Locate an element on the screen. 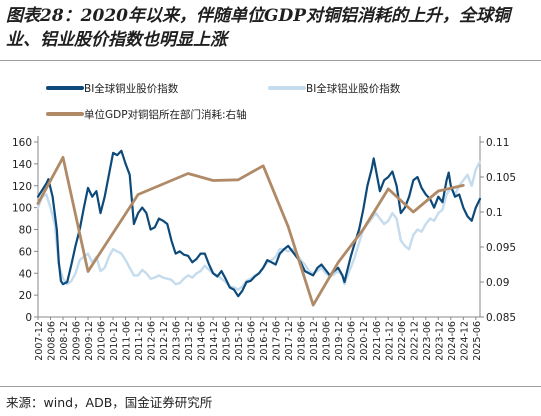  y-left-tick-label: 100 is located at coordinates (22, 209).